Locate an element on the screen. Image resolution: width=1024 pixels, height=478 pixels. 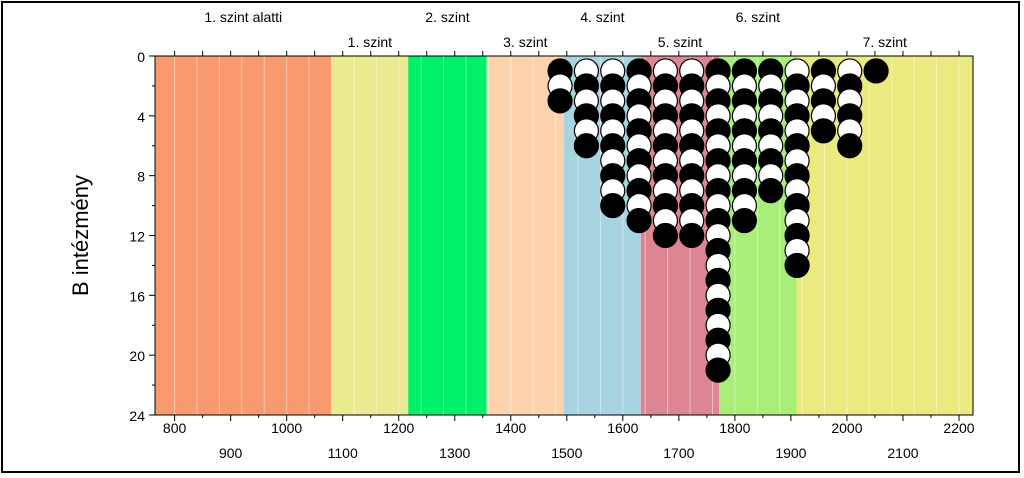
x-tick-label-1400: 1400 is located at coordinates (510, 428).